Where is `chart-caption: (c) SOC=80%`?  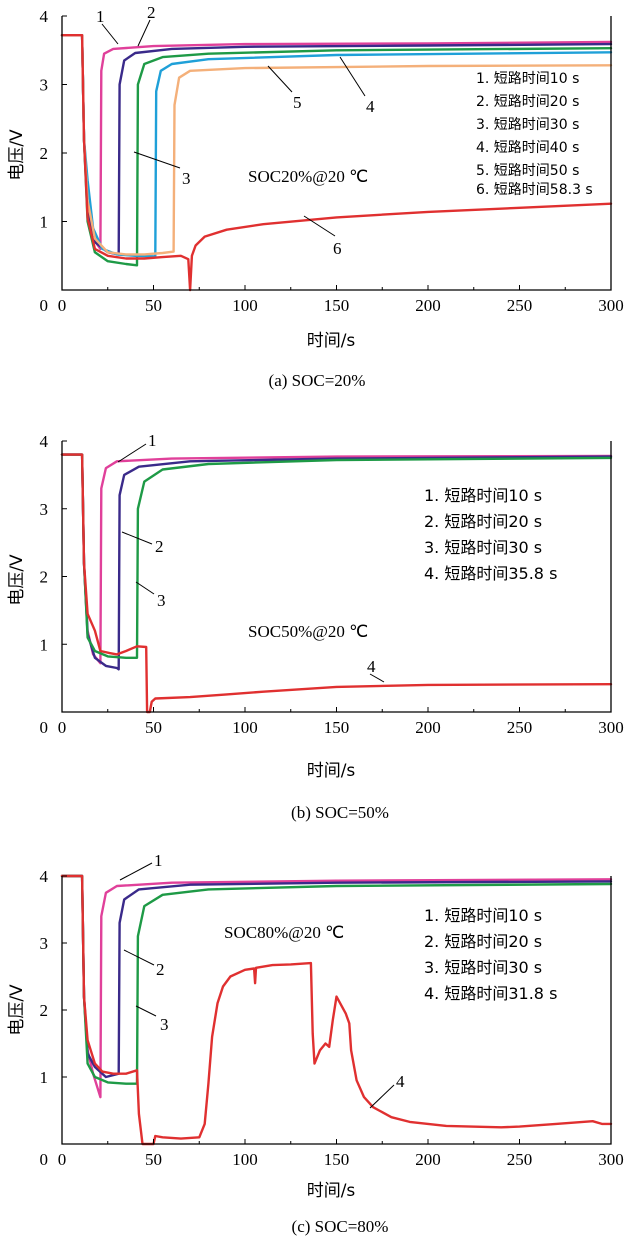 chart-caption: (c) SOC=80% is located at coordinates (340, 1226).